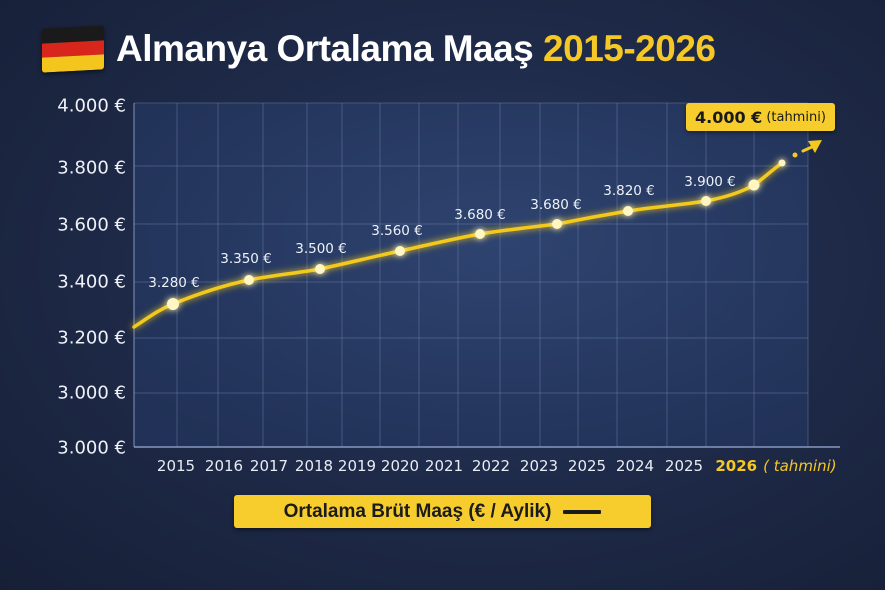 This screenshot has width=885, height=590. What do you see at coordinates (629, 191) in the screenshot?
I see `data-label: 3.820 €` at bounding box center [629, 191].